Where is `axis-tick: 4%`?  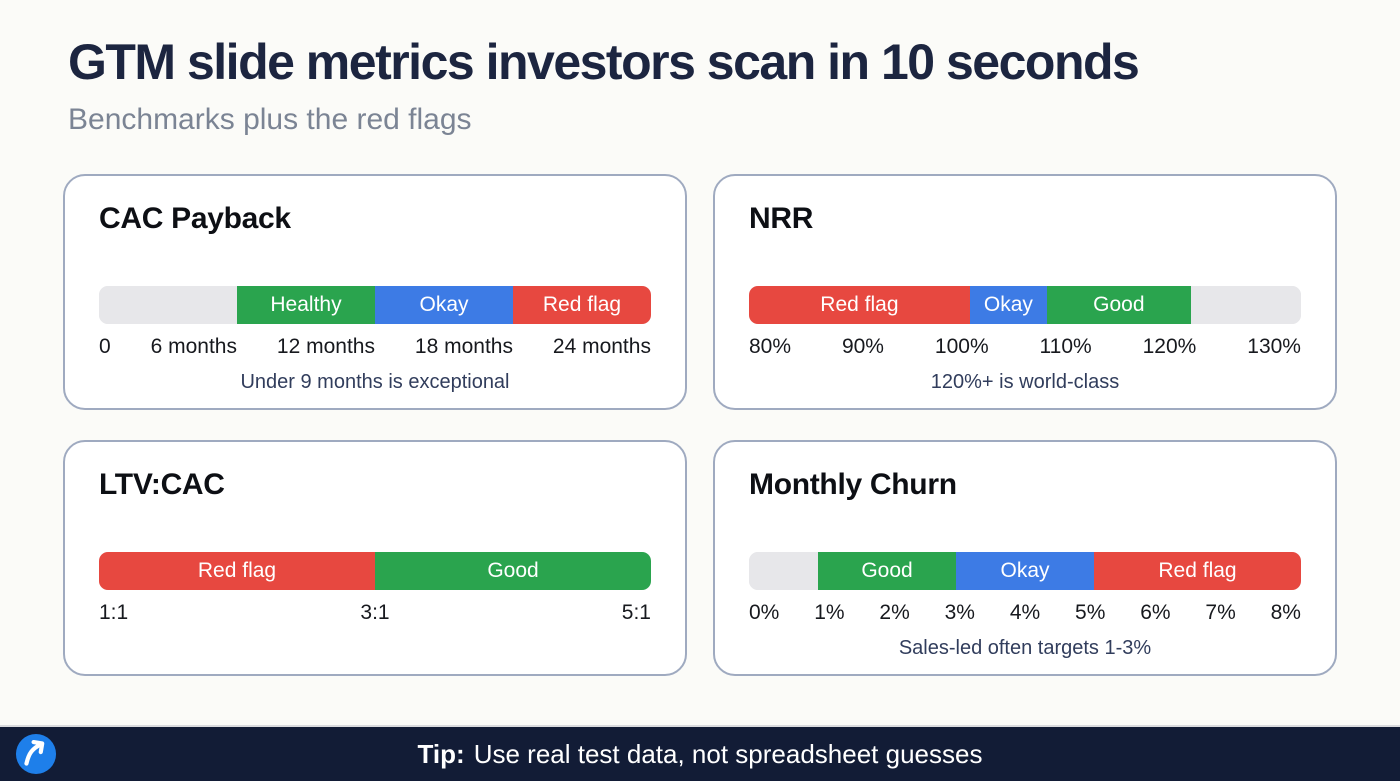
axis-tick: 4% is located at coordinates (1025, 612).